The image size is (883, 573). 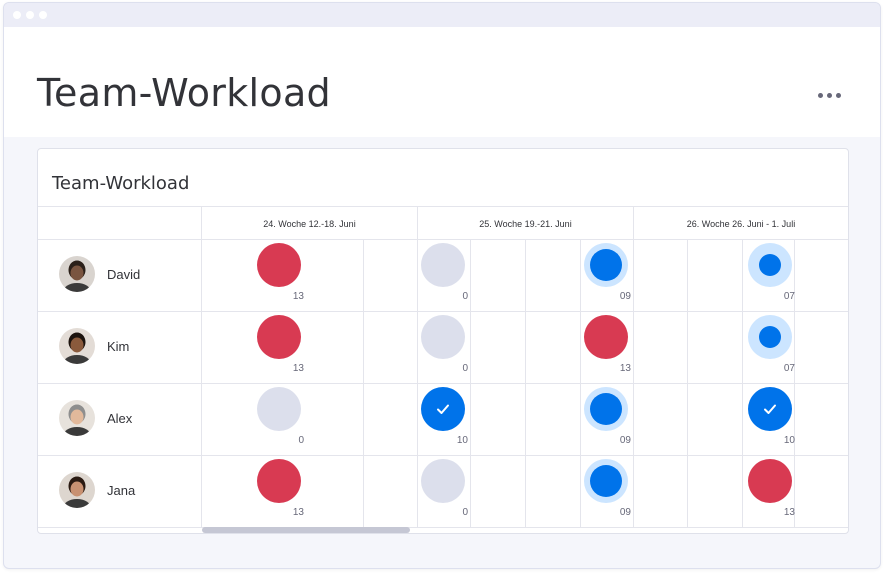 I want to click on person-name: Alex, so click(x=120, y=418).